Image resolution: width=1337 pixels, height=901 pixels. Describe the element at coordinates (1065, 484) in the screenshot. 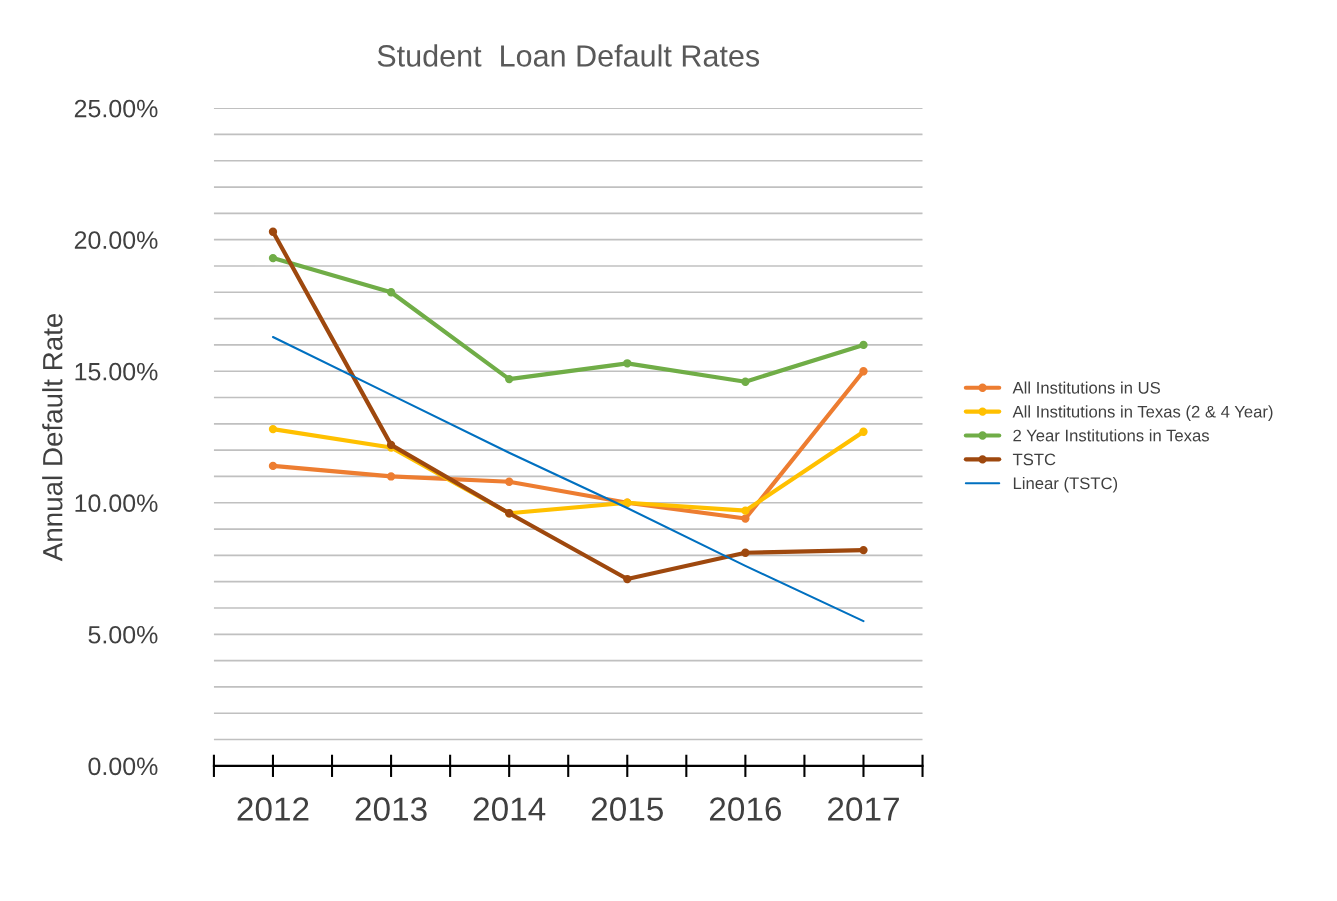

I see `legend-label: Linear (TSTC)` at that location.